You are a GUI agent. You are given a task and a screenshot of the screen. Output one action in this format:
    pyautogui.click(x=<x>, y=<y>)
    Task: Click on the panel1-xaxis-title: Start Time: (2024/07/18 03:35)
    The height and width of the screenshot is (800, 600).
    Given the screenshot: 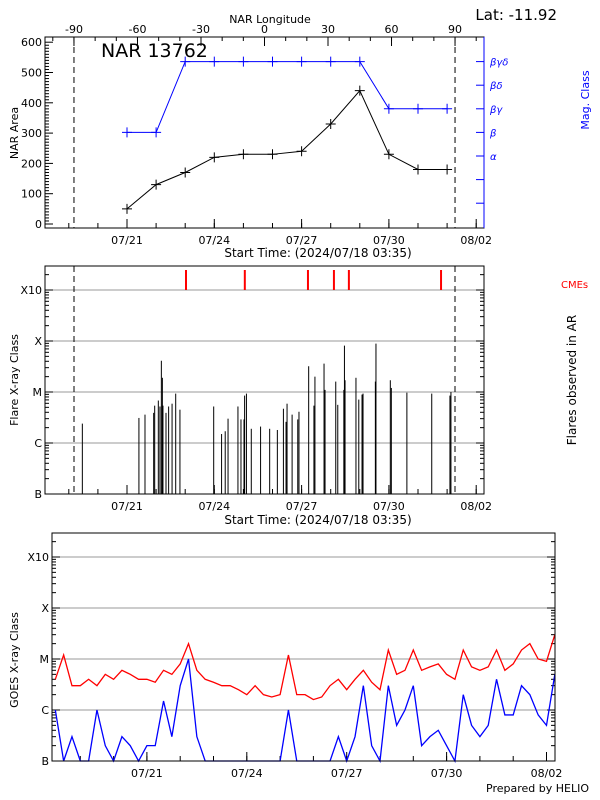 What is the action you would take?
    pyautogui.click(x=317, y=253)
    